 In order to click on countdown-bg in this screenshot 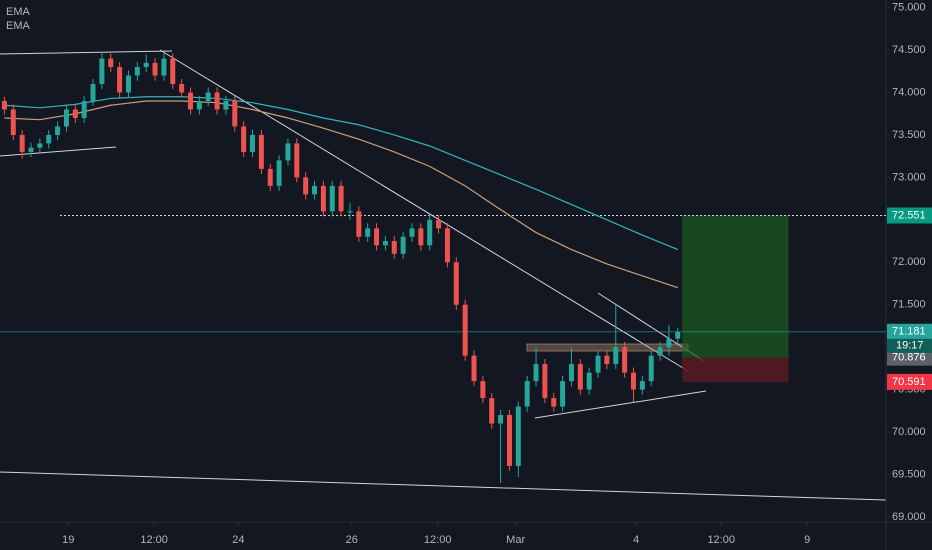, I will do `click(909, 345)`.